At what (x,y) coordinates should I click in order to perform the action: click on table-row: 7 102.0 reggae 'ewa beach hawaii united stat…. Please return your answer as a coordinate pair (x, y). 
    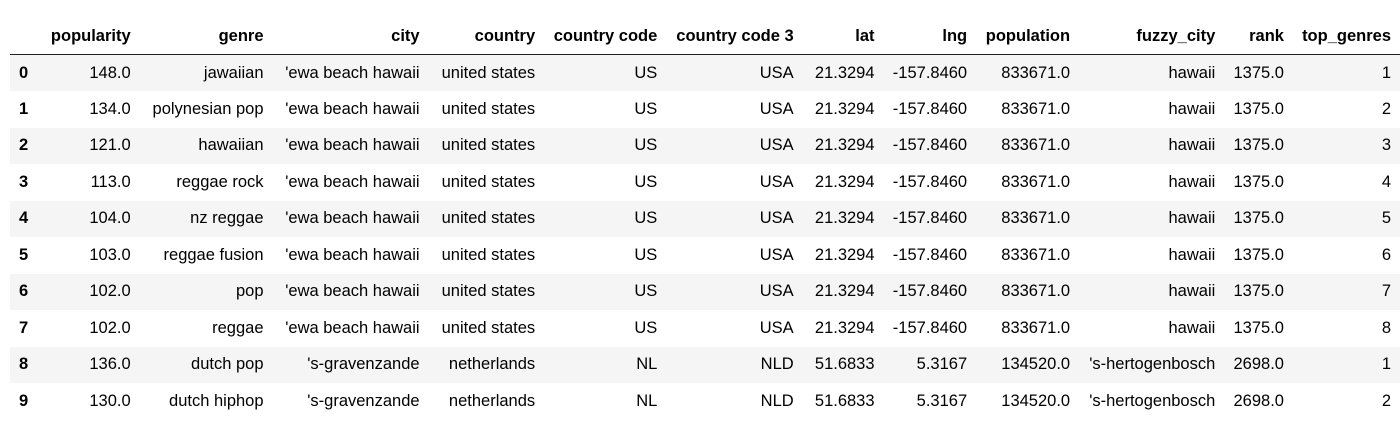
    Looking at the image, I should click on (705, 328).